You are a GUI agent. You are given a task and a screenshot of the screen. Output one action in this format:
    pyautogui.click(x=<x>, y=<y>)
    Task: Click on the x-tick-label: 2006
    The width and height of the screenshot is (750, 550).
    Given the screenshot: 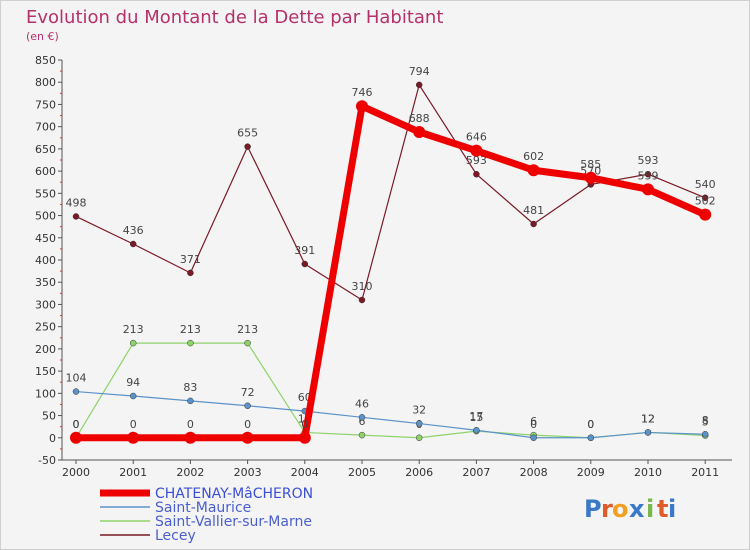 What is the action you would take?
    pyautogui.click(x=419, y=472)
    